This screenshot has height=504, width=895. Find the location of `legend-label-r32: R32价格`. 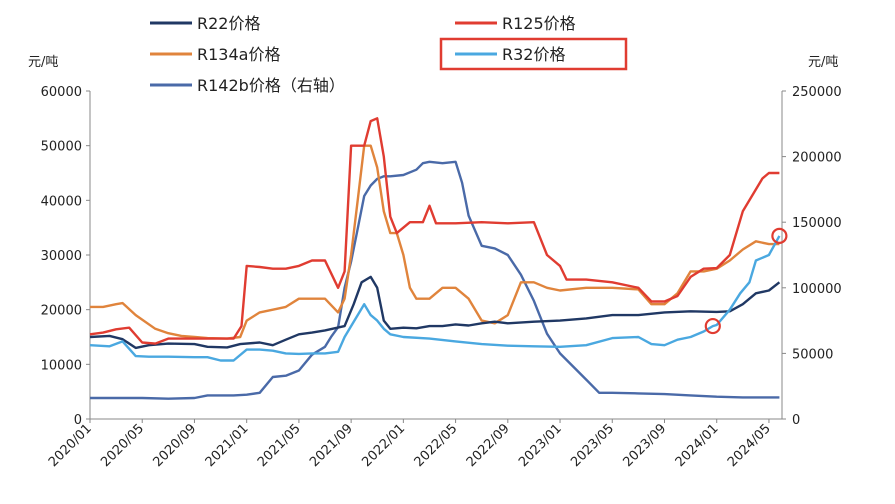

legend-label-r32: R32价格 is located at coordinates (533, 54).